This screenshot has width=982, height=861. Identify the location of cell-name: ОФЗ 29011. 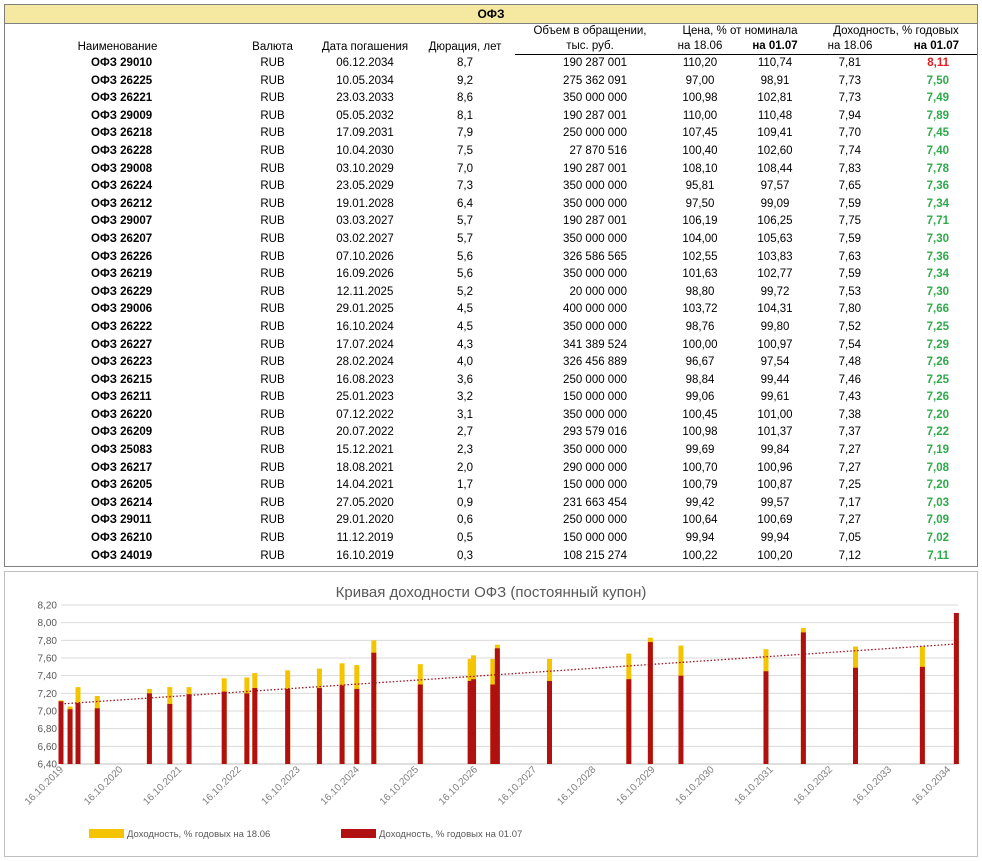
(121, 520).